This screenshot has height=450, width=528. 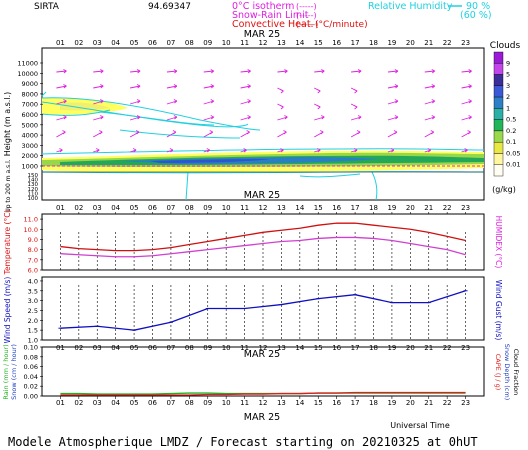 I want to click on convective-legend-label: Convective Heat., so click(x=273, y=24).